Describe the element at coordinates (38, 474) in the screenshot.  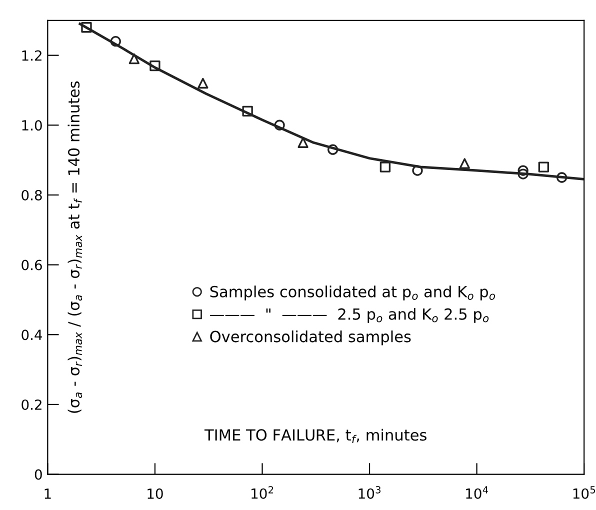
I see `y-tick-label: 0` at that location.